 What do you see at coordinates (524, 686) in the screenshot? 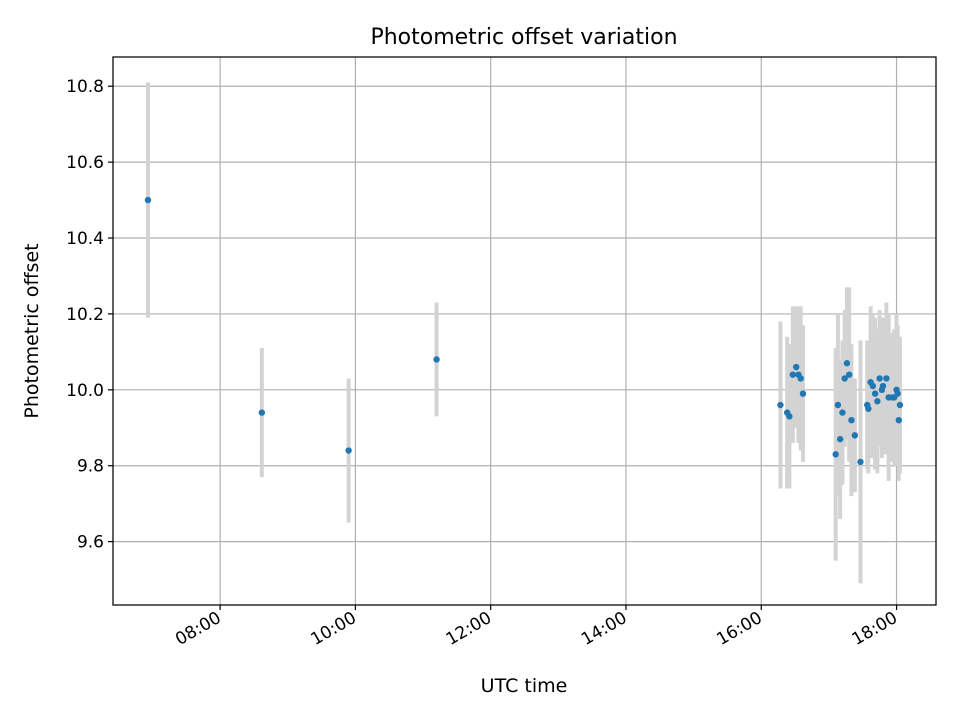
I see `x-axis-label: UTC time` at bounding box center [524, 686].